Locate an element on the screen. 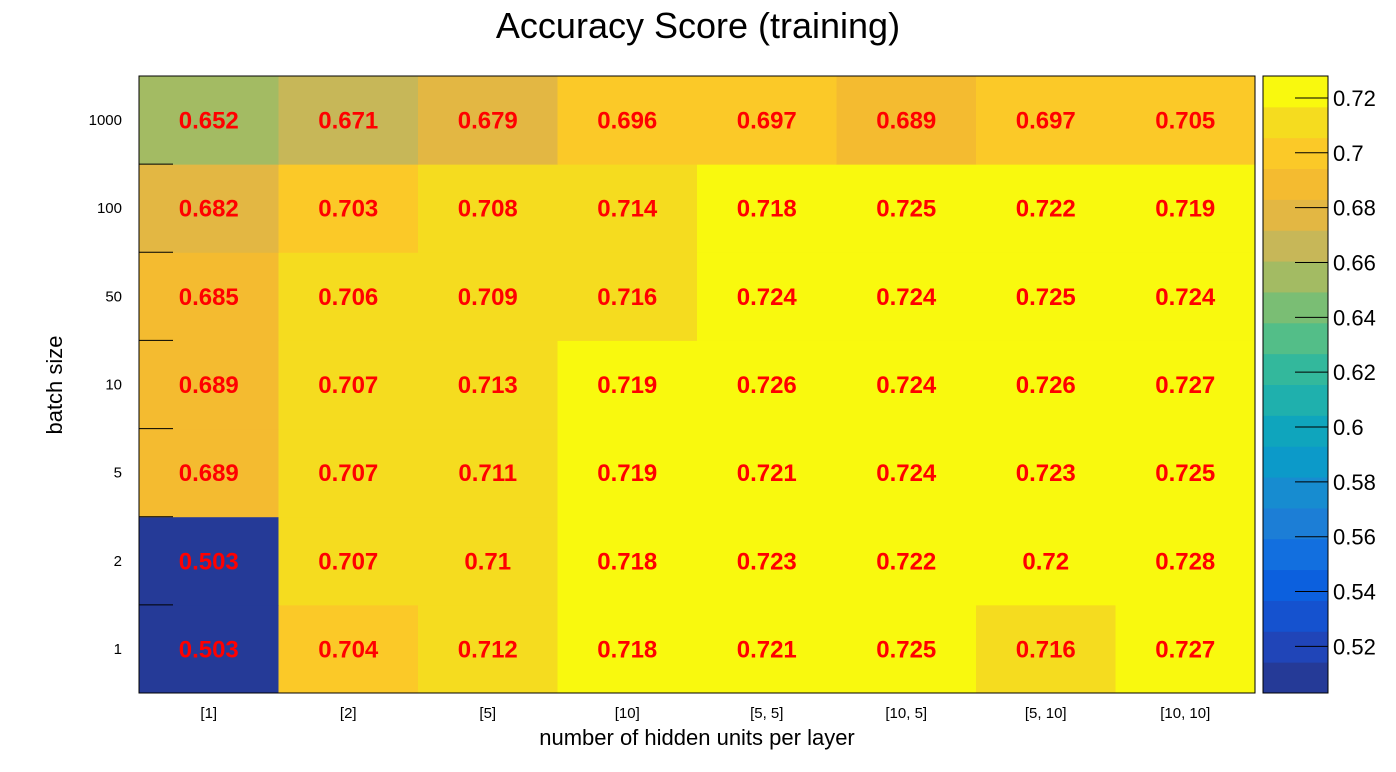  cell-value-label: 0.652 is located at coordinates (209, 121).